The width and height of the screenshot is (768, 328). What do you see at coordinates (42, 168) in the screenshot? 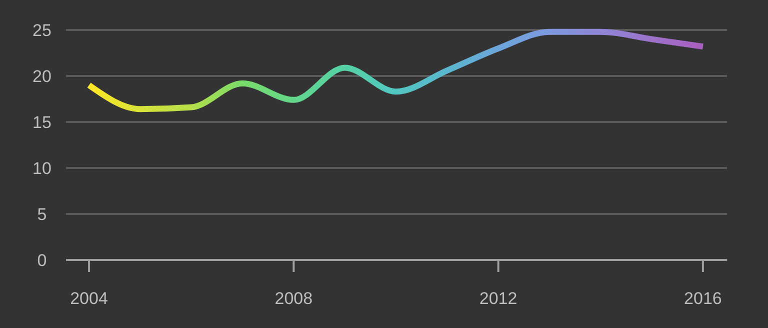
I see `y-tick-label: 10` at bounding box center [42, 168].